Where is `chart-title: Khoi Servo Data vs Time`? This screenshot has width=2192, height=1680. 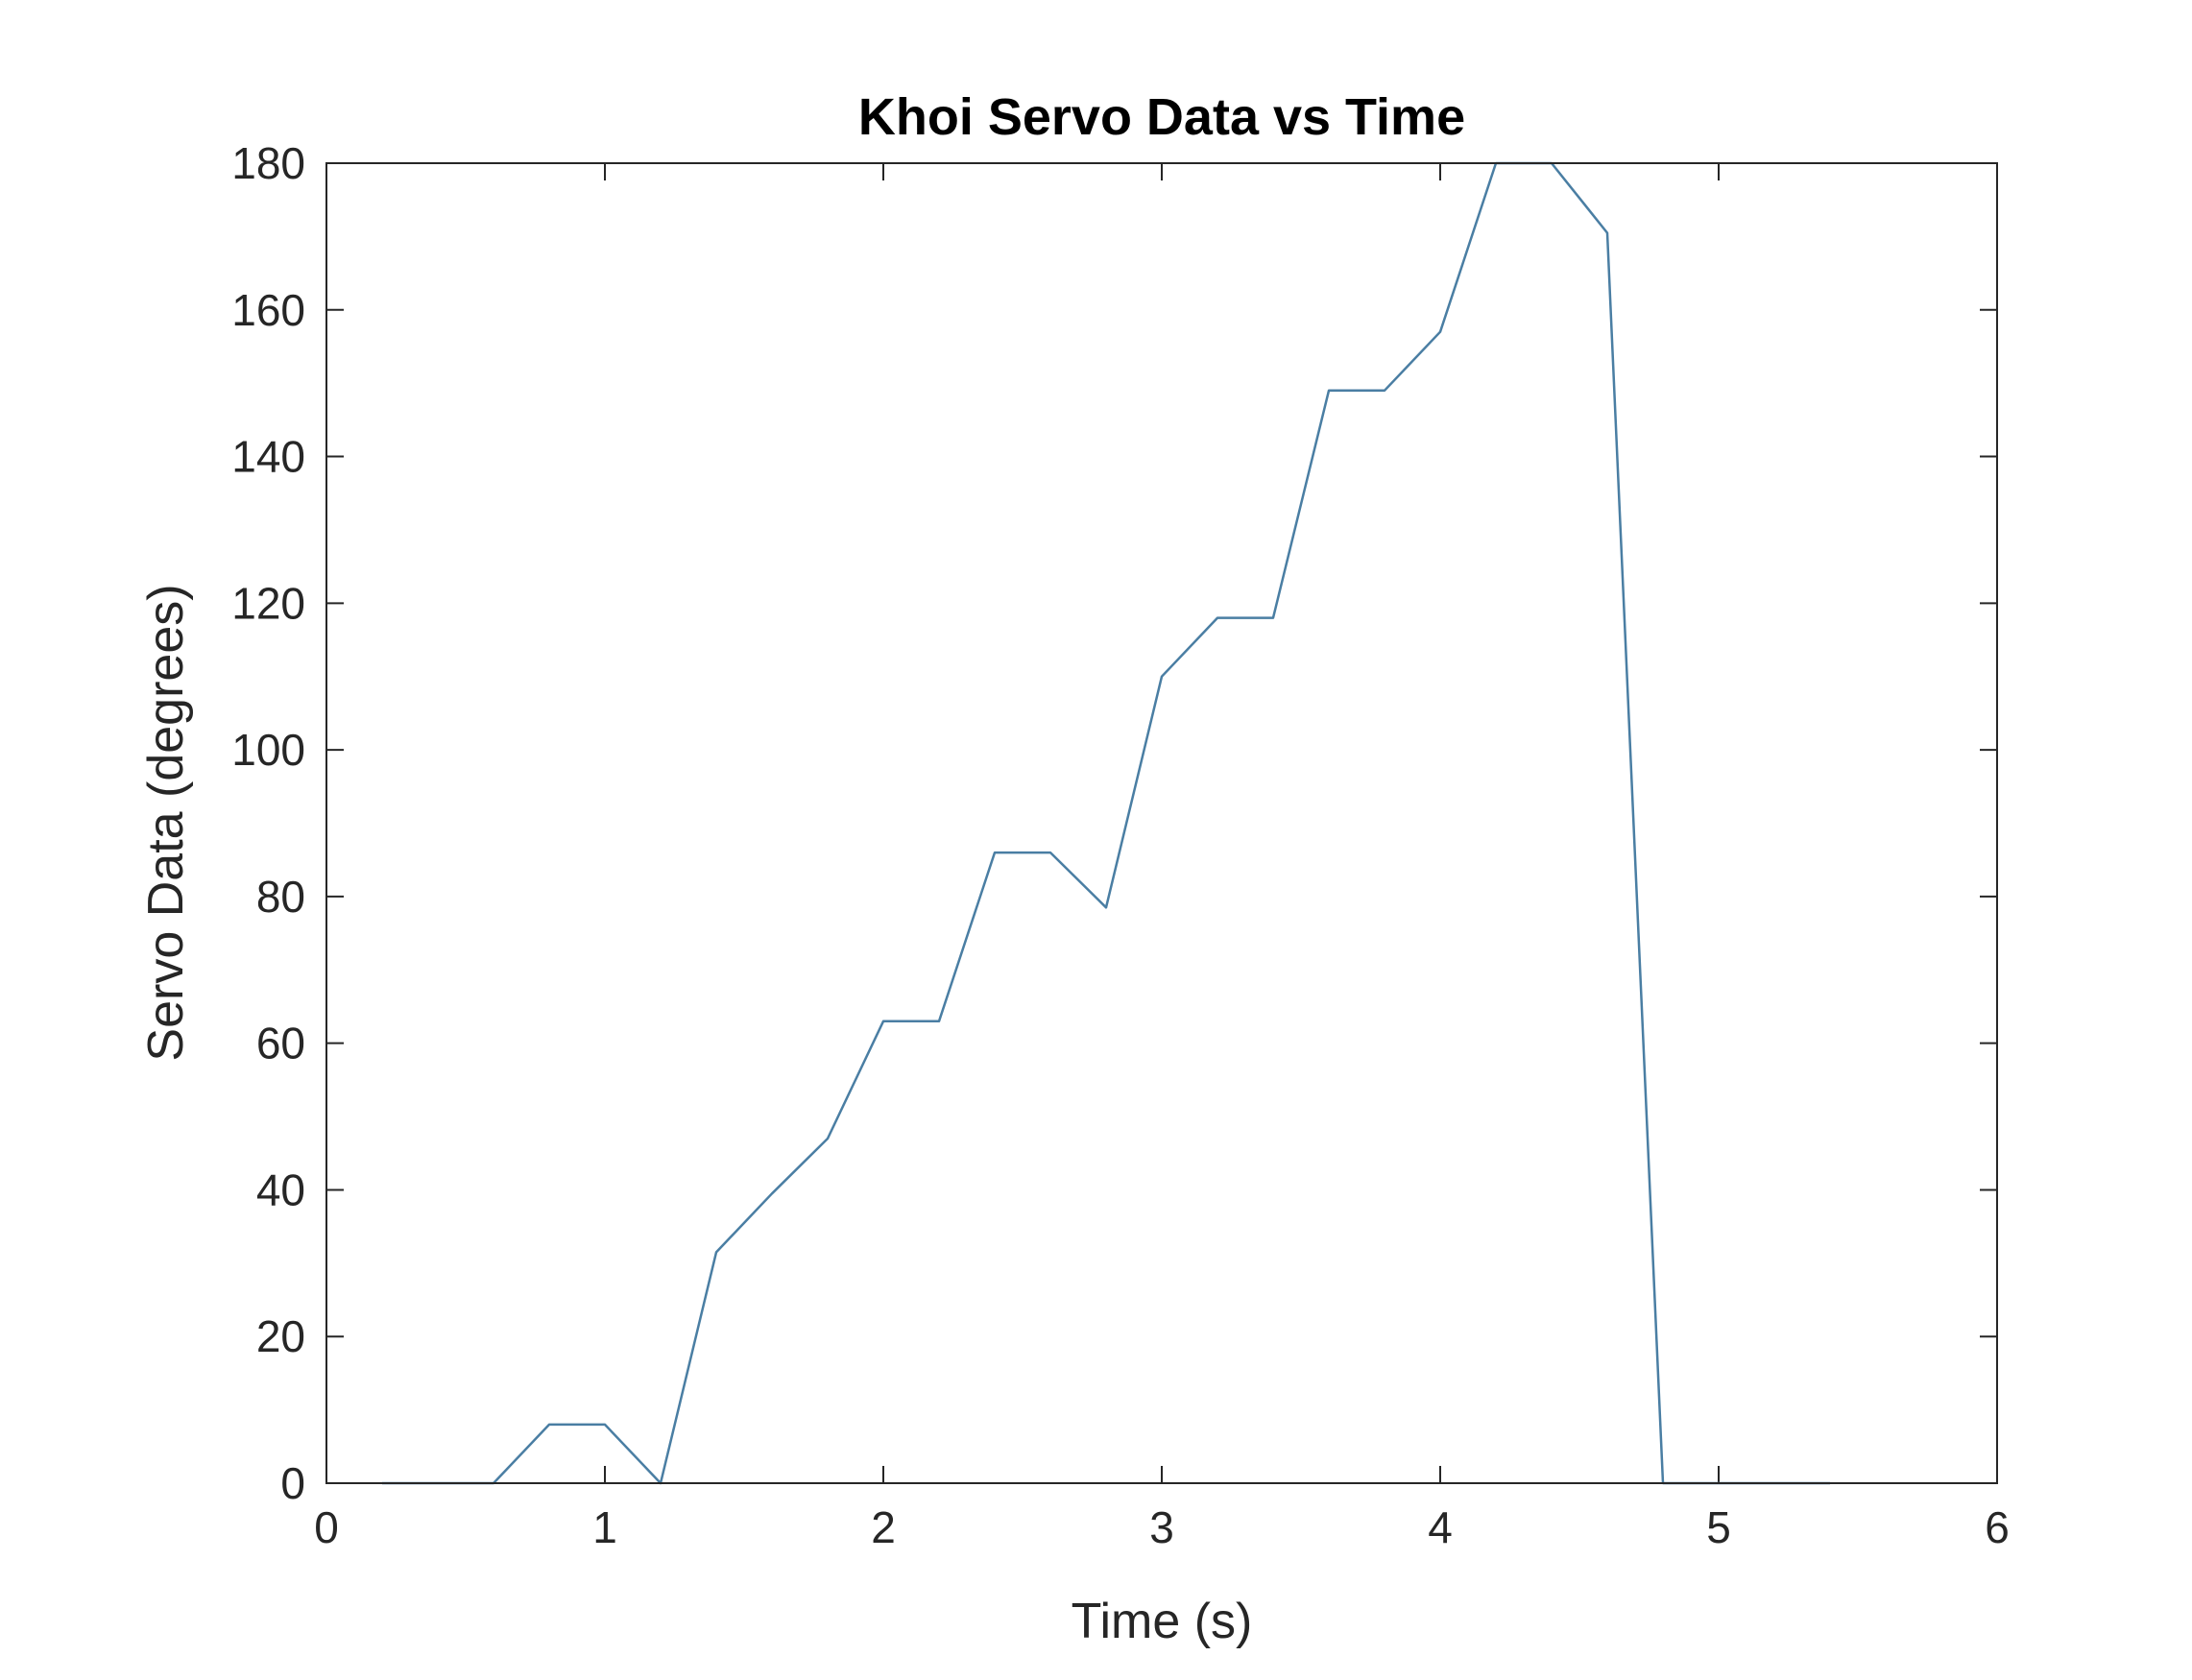
chart-title: Khoi Servo Data vs Time is located at coordinates (1161, 117).